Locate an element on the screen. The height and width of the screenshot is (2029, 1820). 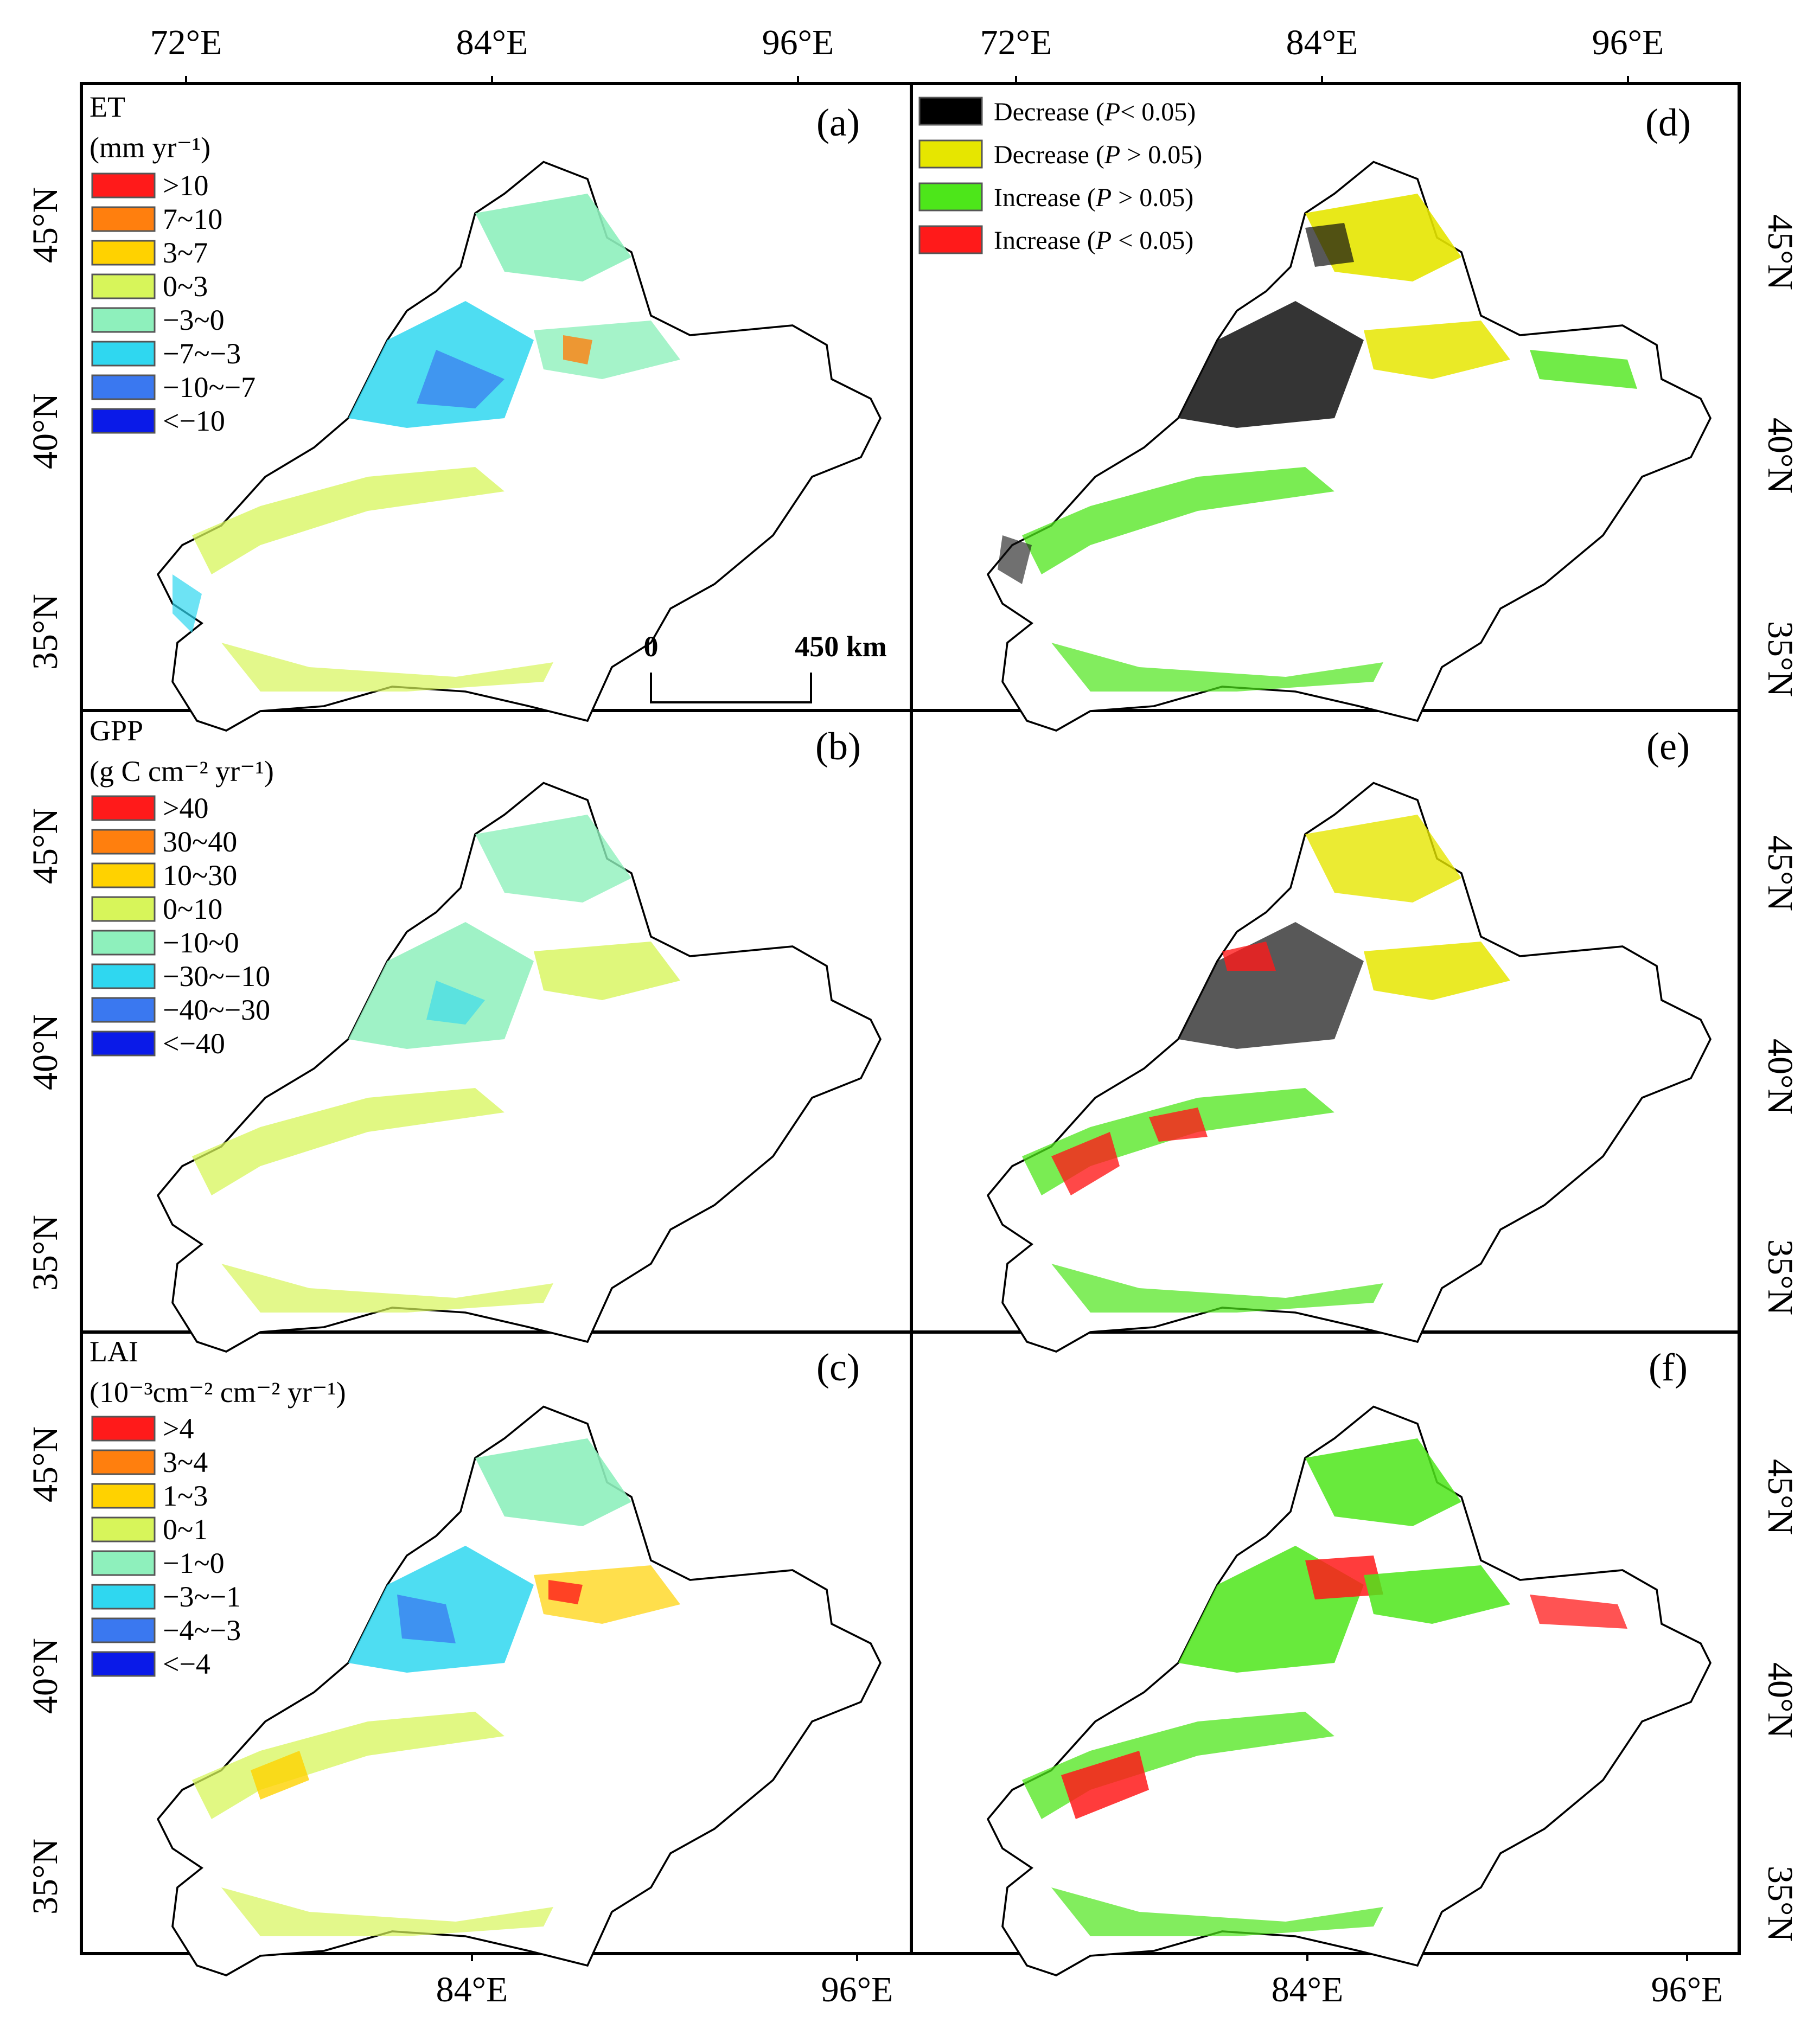
lon-tick-96-left: 96°E is located at coordinates (798, 42).